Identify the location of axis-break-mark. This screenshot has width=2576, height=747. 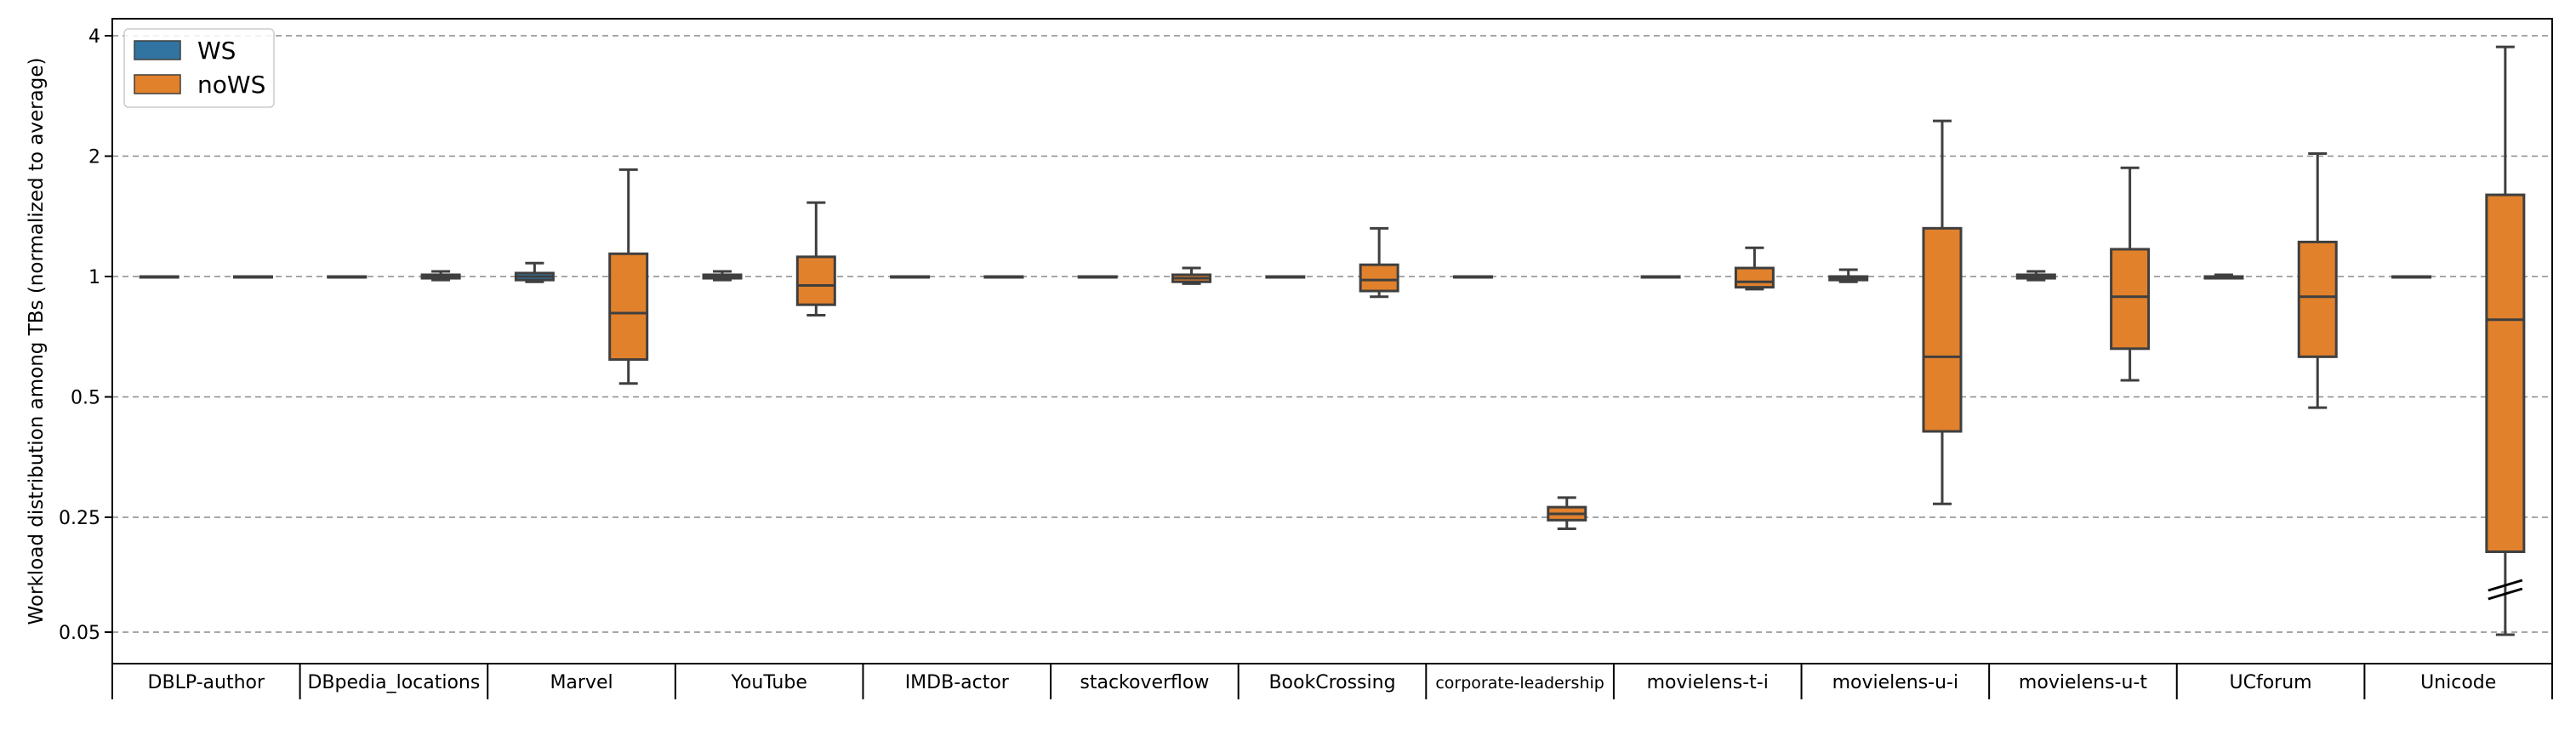
(2506, 590).